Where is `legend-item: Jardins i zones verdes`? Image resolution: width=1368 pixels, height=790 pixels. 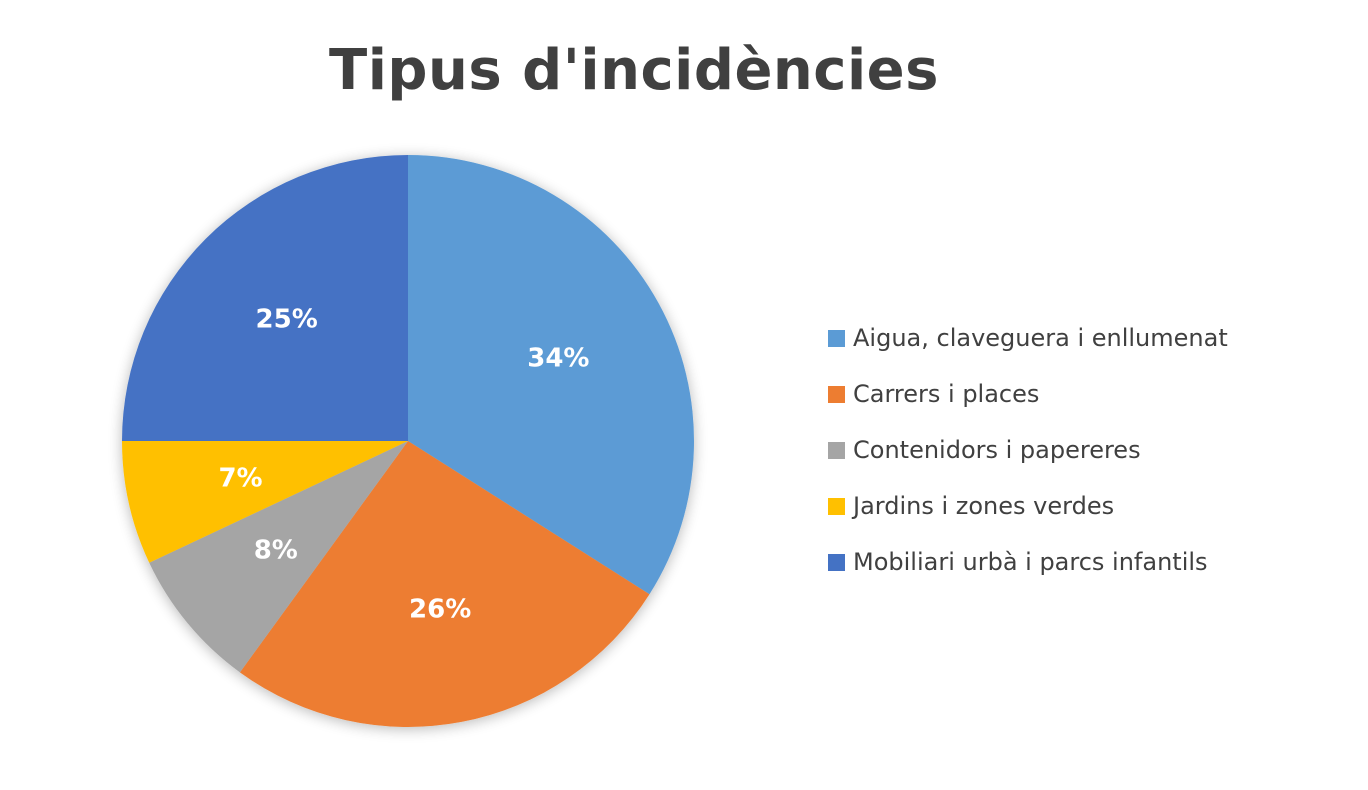 legend-item: Jardins i zones verdes is located at coordinates (1088, 506).